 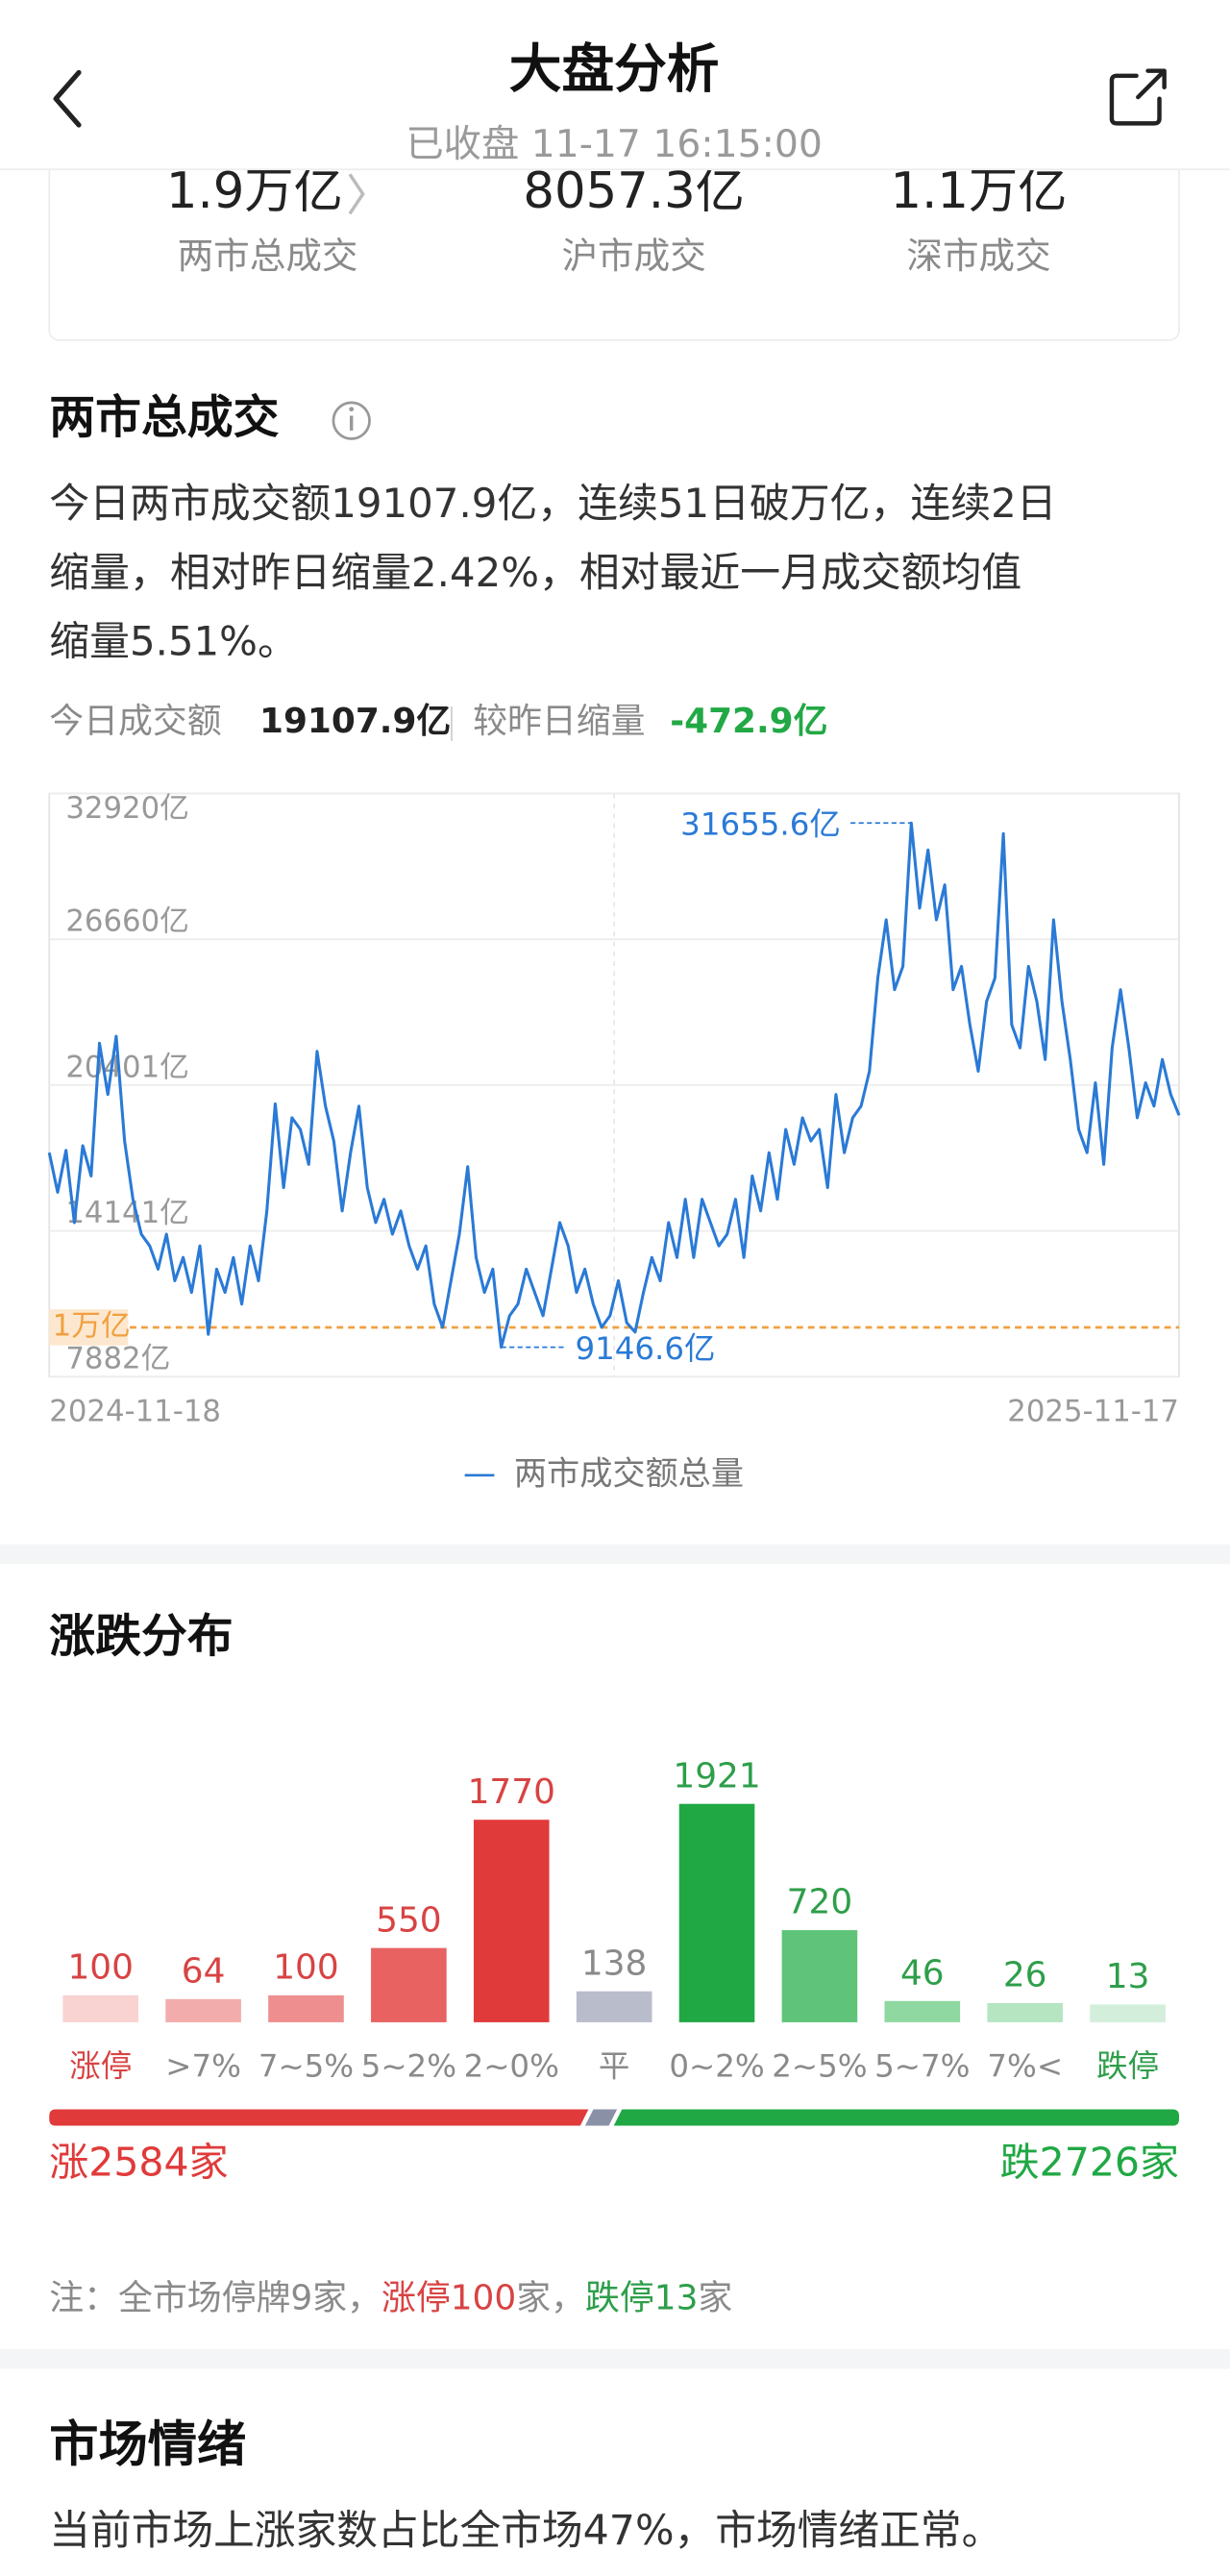 I want to click on description-line: 今日两市成交额19107.9亿，连续51日破万亿，连续2日, so click(x=552, y=504).